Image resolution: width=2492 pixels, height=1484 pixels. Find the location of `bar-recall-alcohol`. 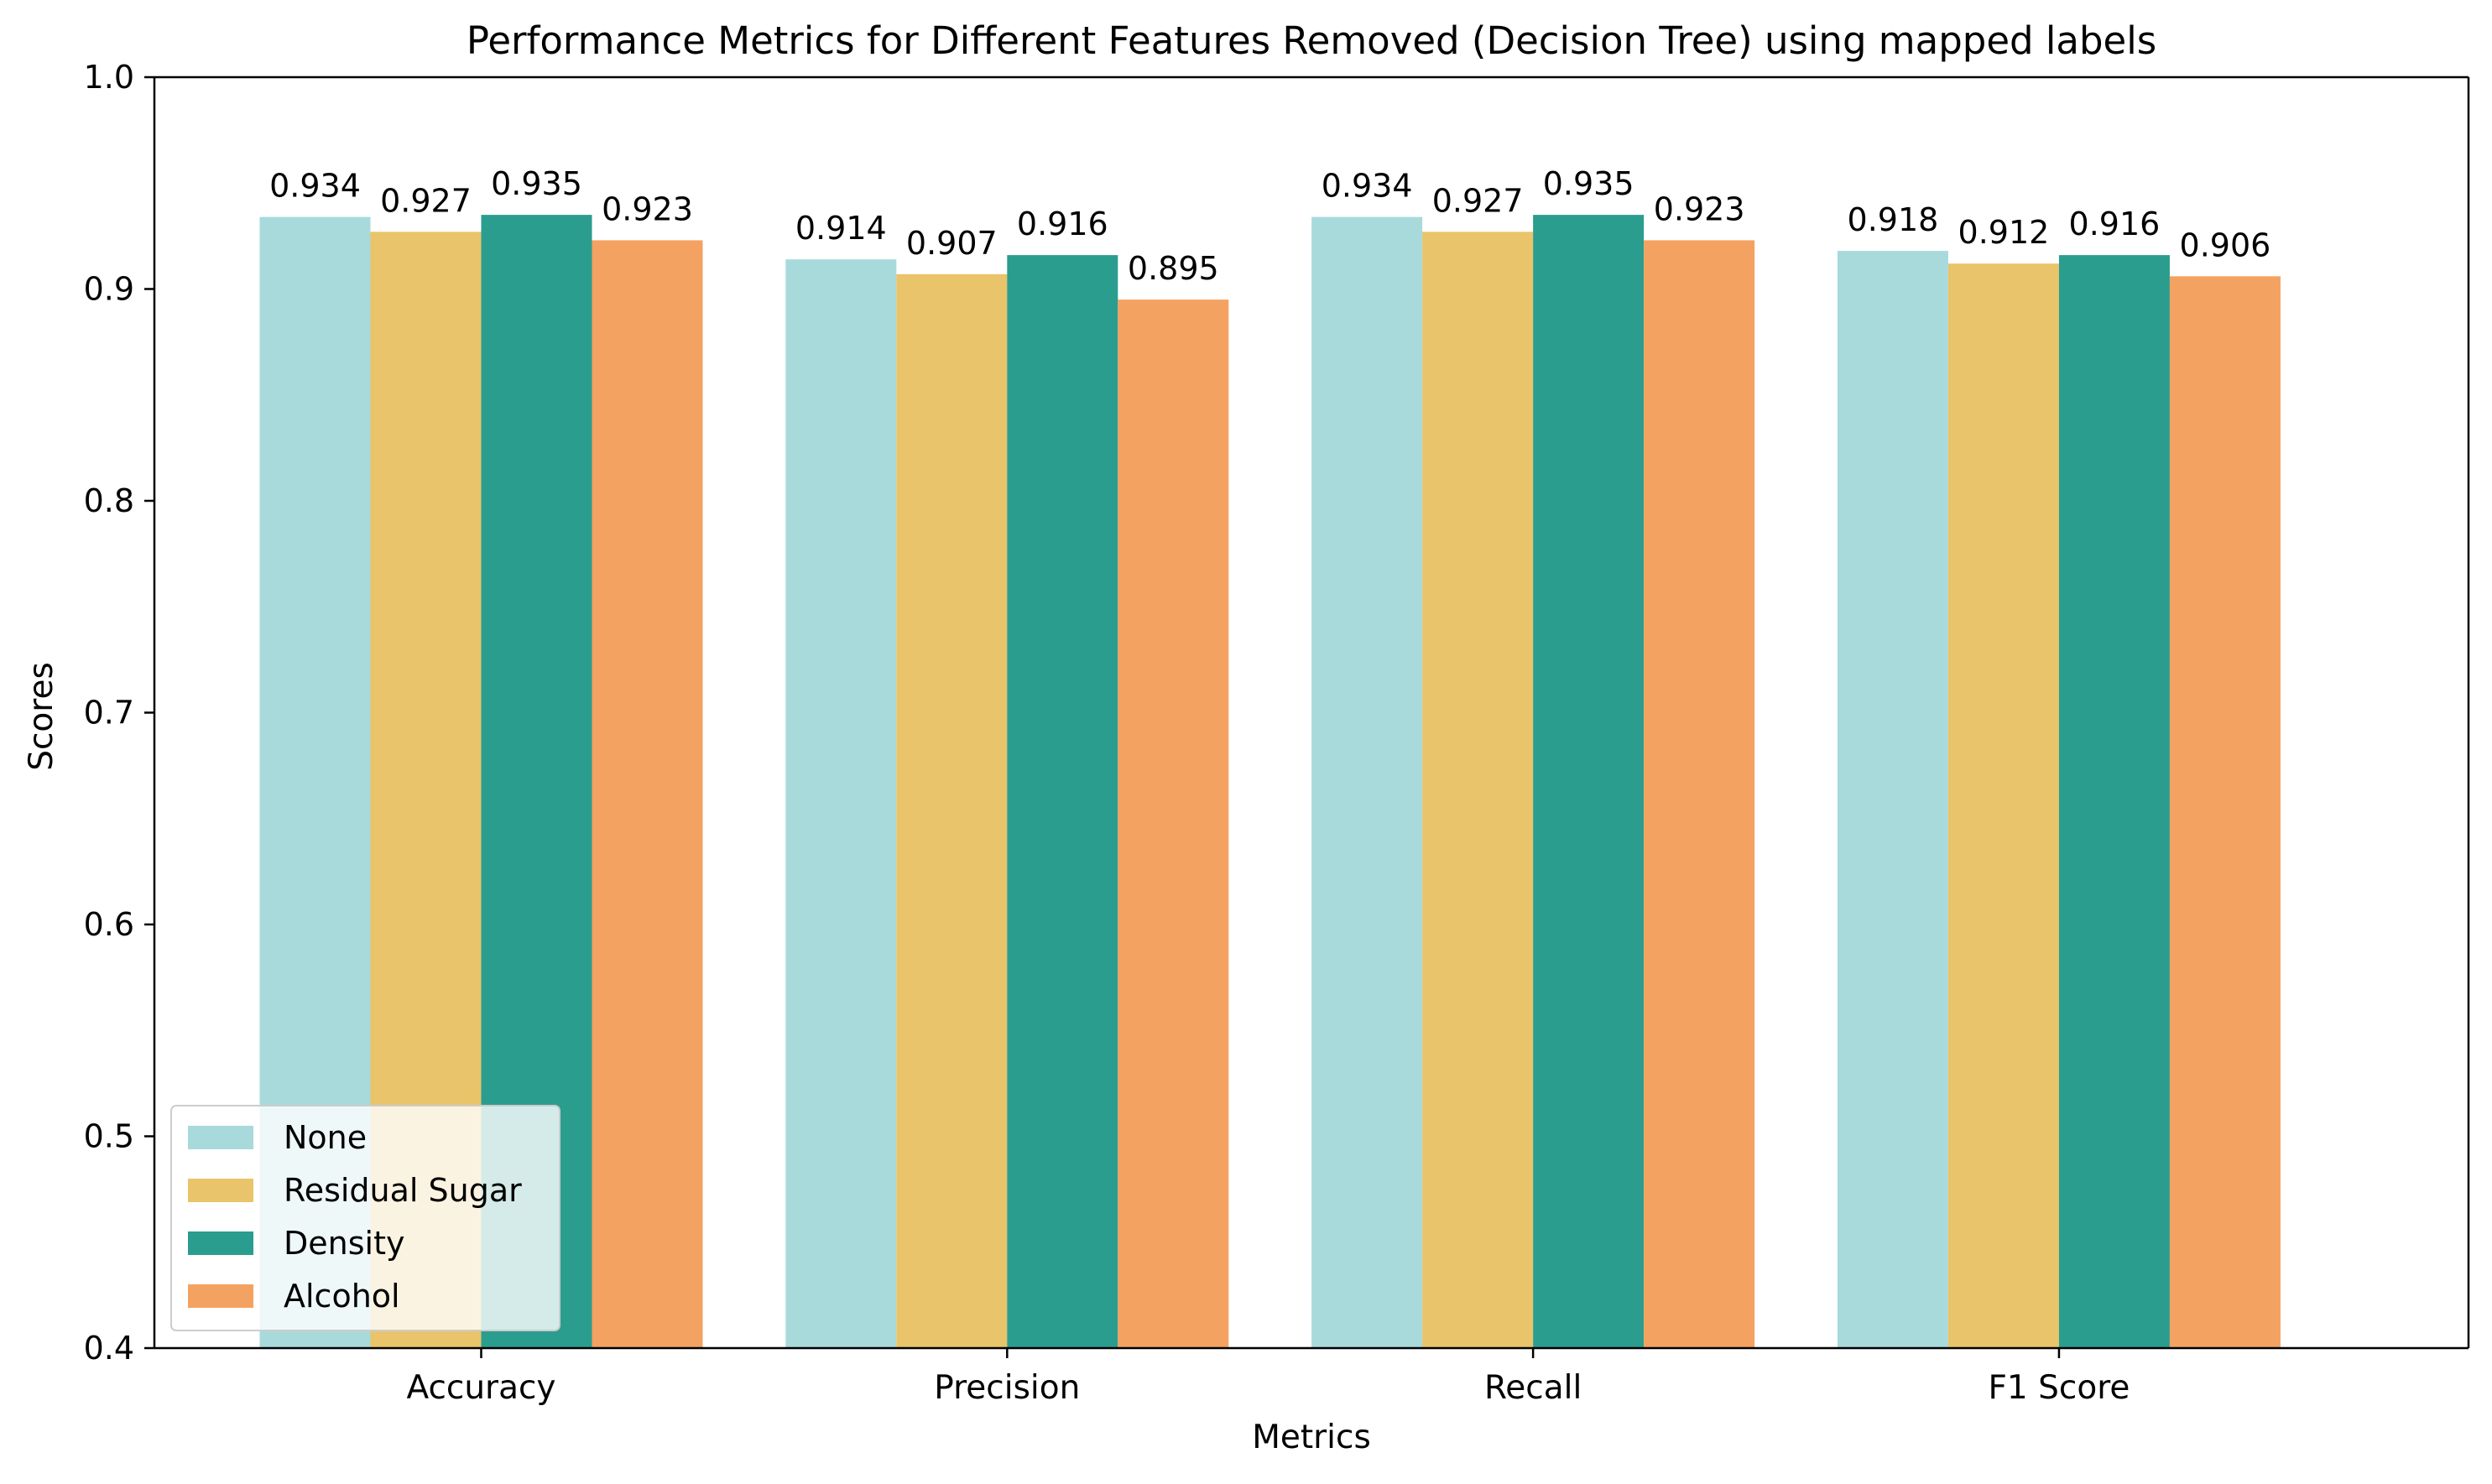

bar-recall-alcohol is located at coordinates (1699, 794).